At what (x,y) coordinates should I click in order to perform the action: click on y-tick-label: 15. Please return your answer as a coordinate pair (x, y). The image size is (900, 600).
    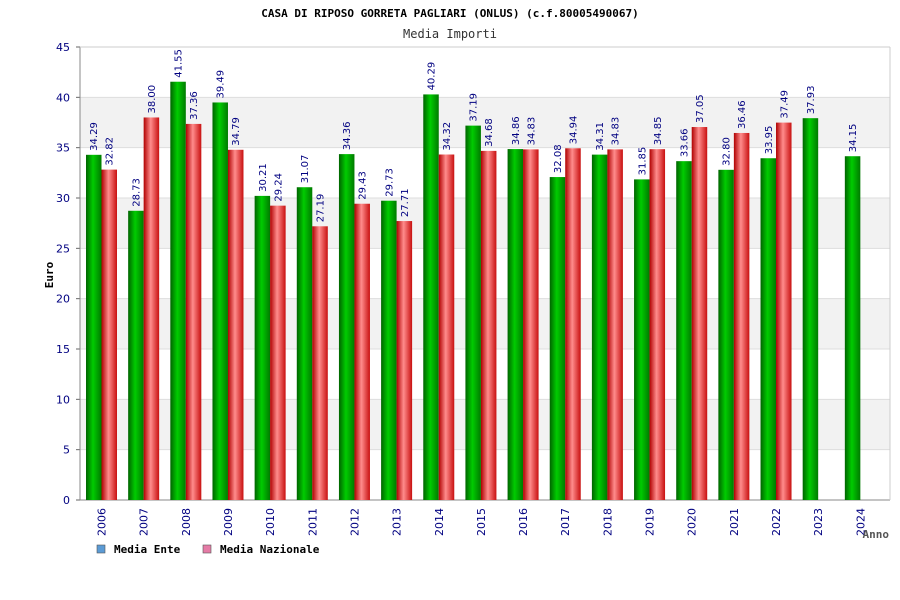
    Looking at the image, I should click on (63, 349).